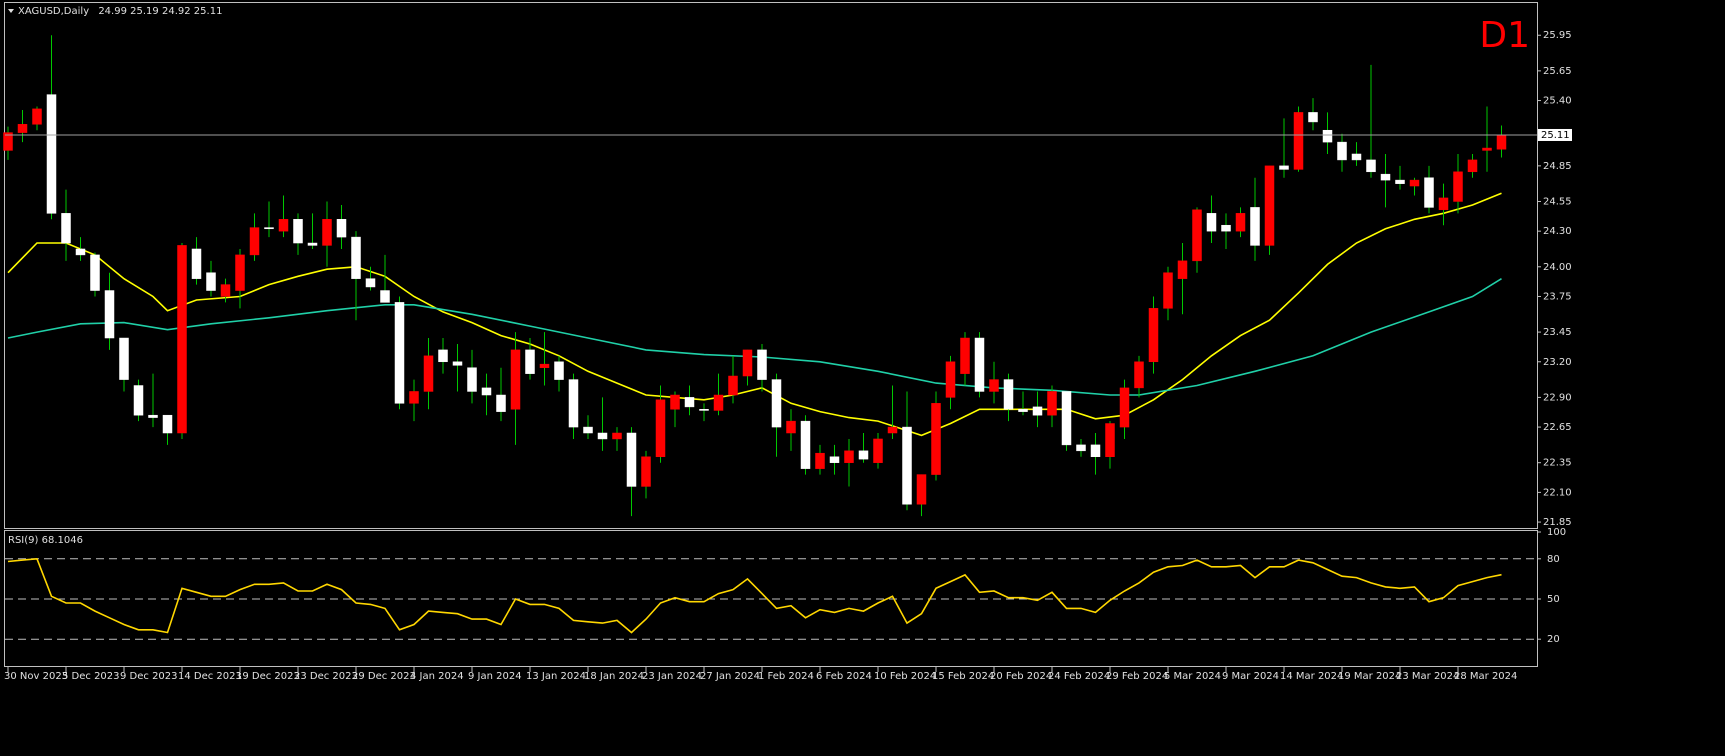 Image resolution: width=1725 pixels, height=756 pixels. I want to click on x-tick-label: 23 Dec 2023, so click(326, 676).